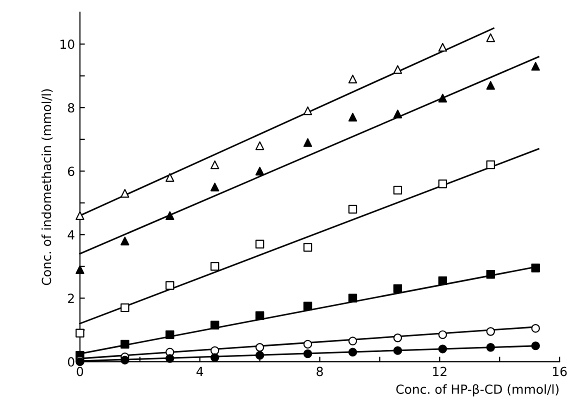 This screenshot has height=411, width=571. I want to click on y-tick-label: 8, so click(71, 108).